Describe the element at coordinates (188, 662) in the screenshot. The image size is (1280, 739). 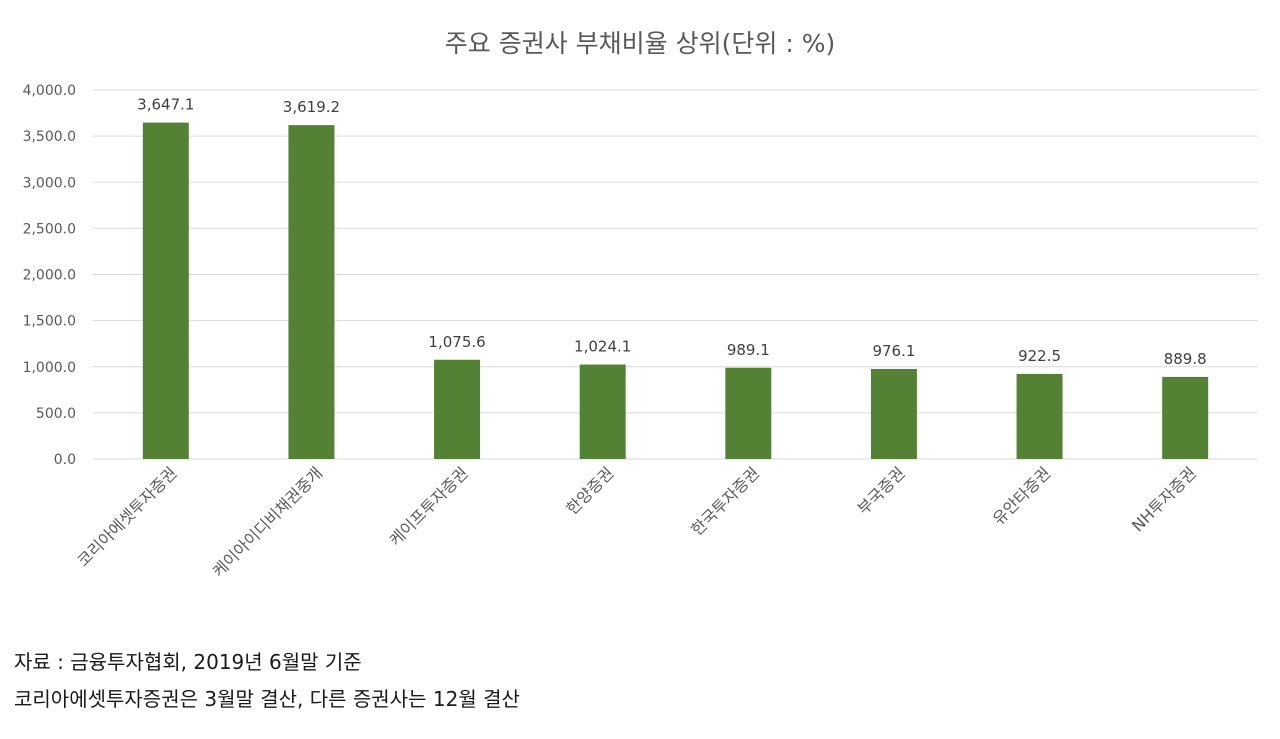
I see `source-note: 자료 : 금융투자협회, 2019년 6월말 기준` at that location.